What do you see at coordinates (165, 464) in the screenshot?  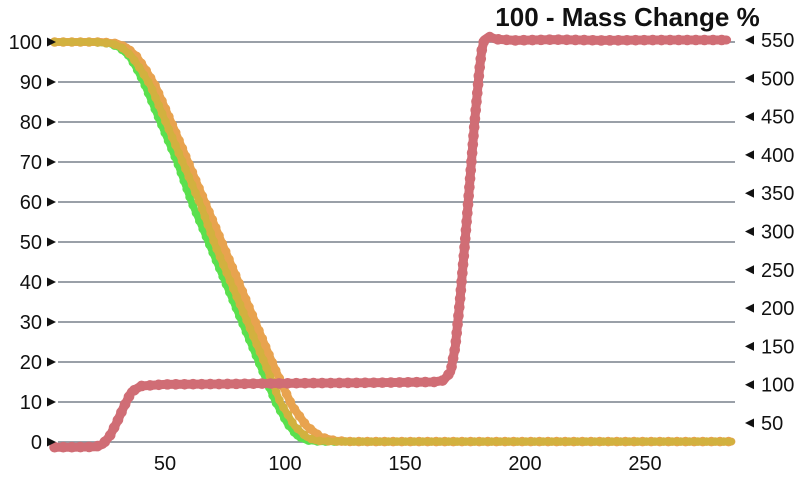 I see `x-axis-tick-label: 50` at bounding box center [165, 464].